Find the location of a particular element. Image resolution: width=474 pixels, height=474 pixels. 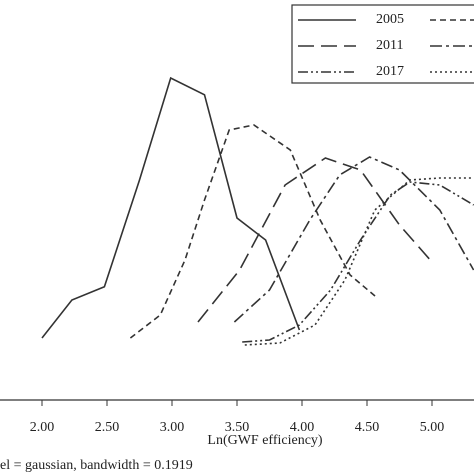

x-axis-label: Ln(GWF efficiency) is located at coordinates (265, 440).